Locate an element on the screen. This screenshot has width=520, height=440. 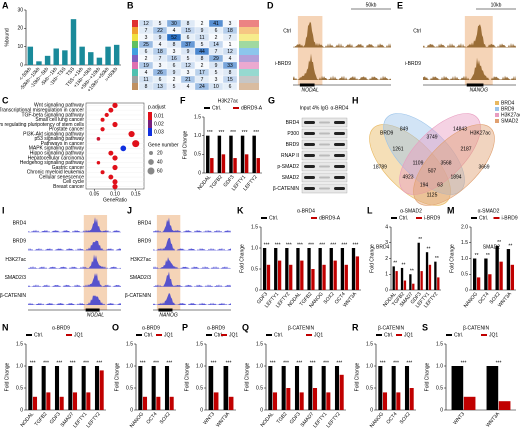
heatmap-value: 15 is located at coordinates (188, 31).